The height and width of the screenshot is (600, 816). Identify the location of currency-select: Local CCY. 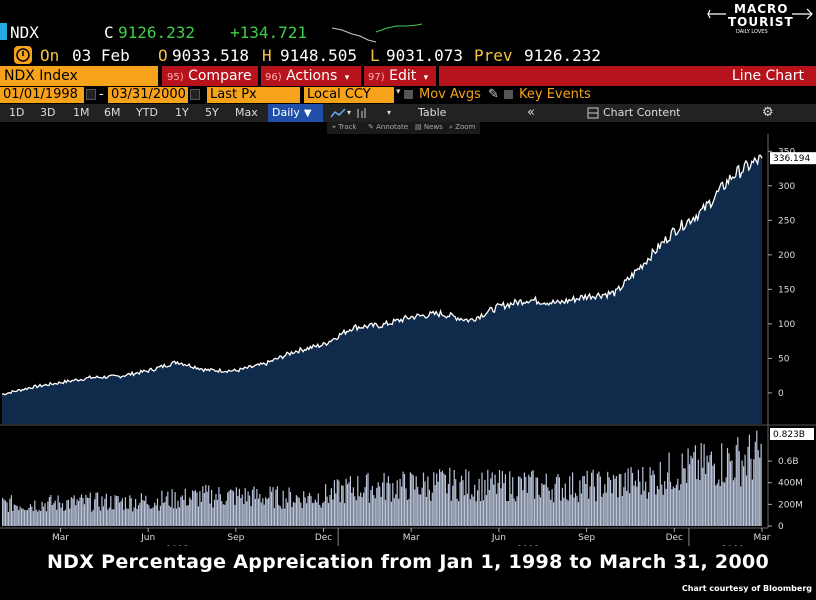
(349, 95).